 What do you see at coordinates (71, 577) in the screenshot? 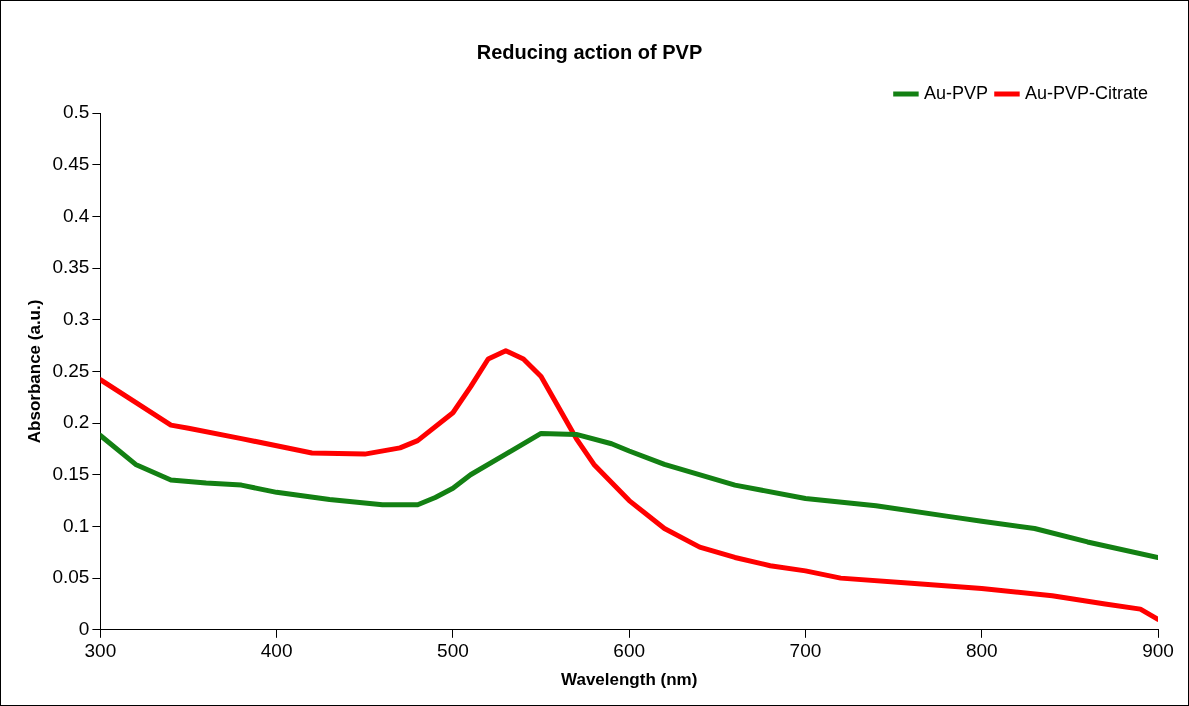
I see `y-tick-label: 0.05` at bounding box center [71, 577].